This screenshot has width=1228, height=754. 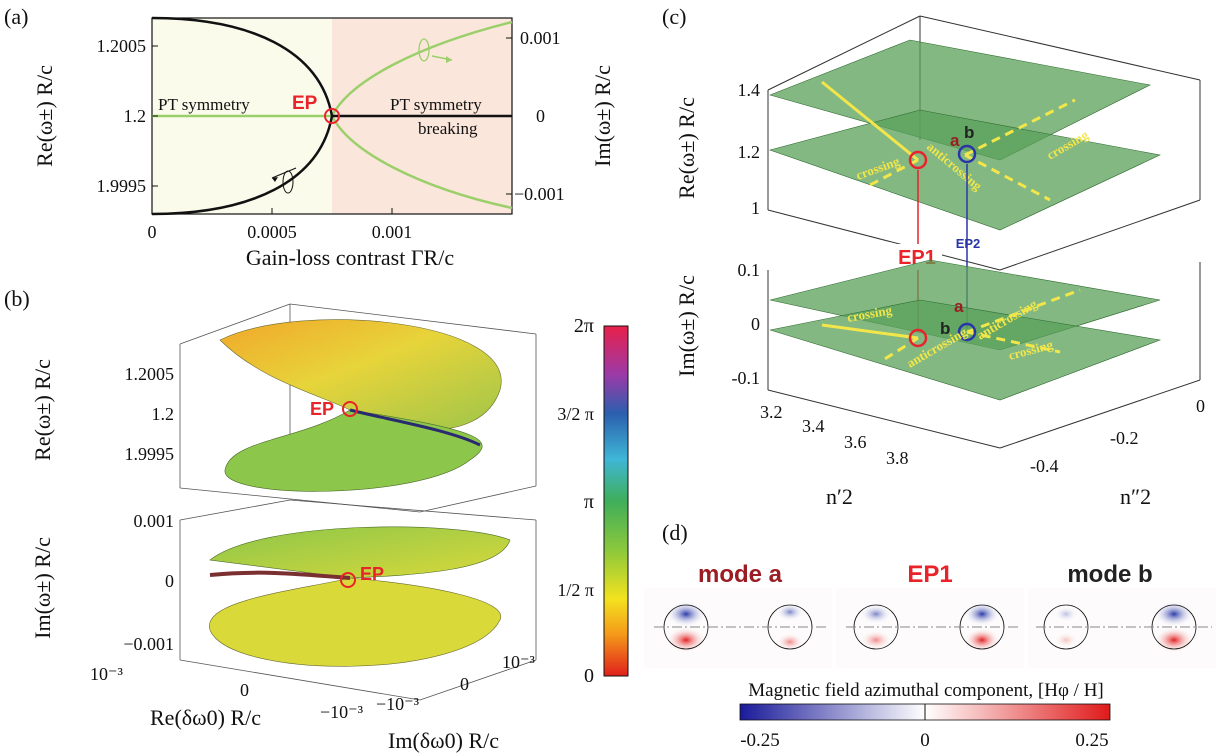 What do you see at coordinates (746, 378) in the screenshot?
I see `tick-c-bot-3: -0.1` at bounding box center [746, 378].